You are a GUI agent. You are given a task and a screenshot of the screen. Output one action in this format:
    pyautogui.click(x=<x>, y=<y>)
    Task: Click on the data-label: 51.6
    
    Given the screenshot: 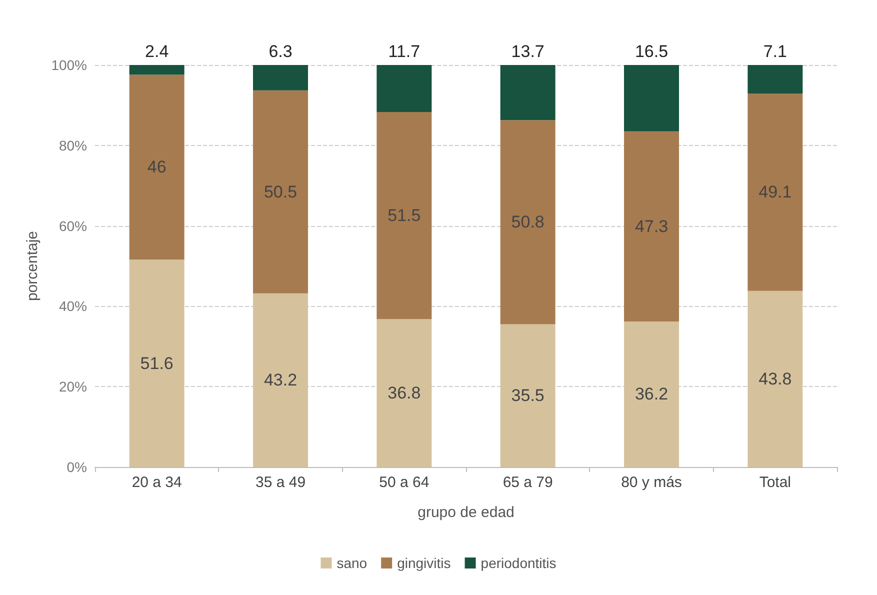 What is the action you would take?
    pyautogui.click(x=157, y=363)
    